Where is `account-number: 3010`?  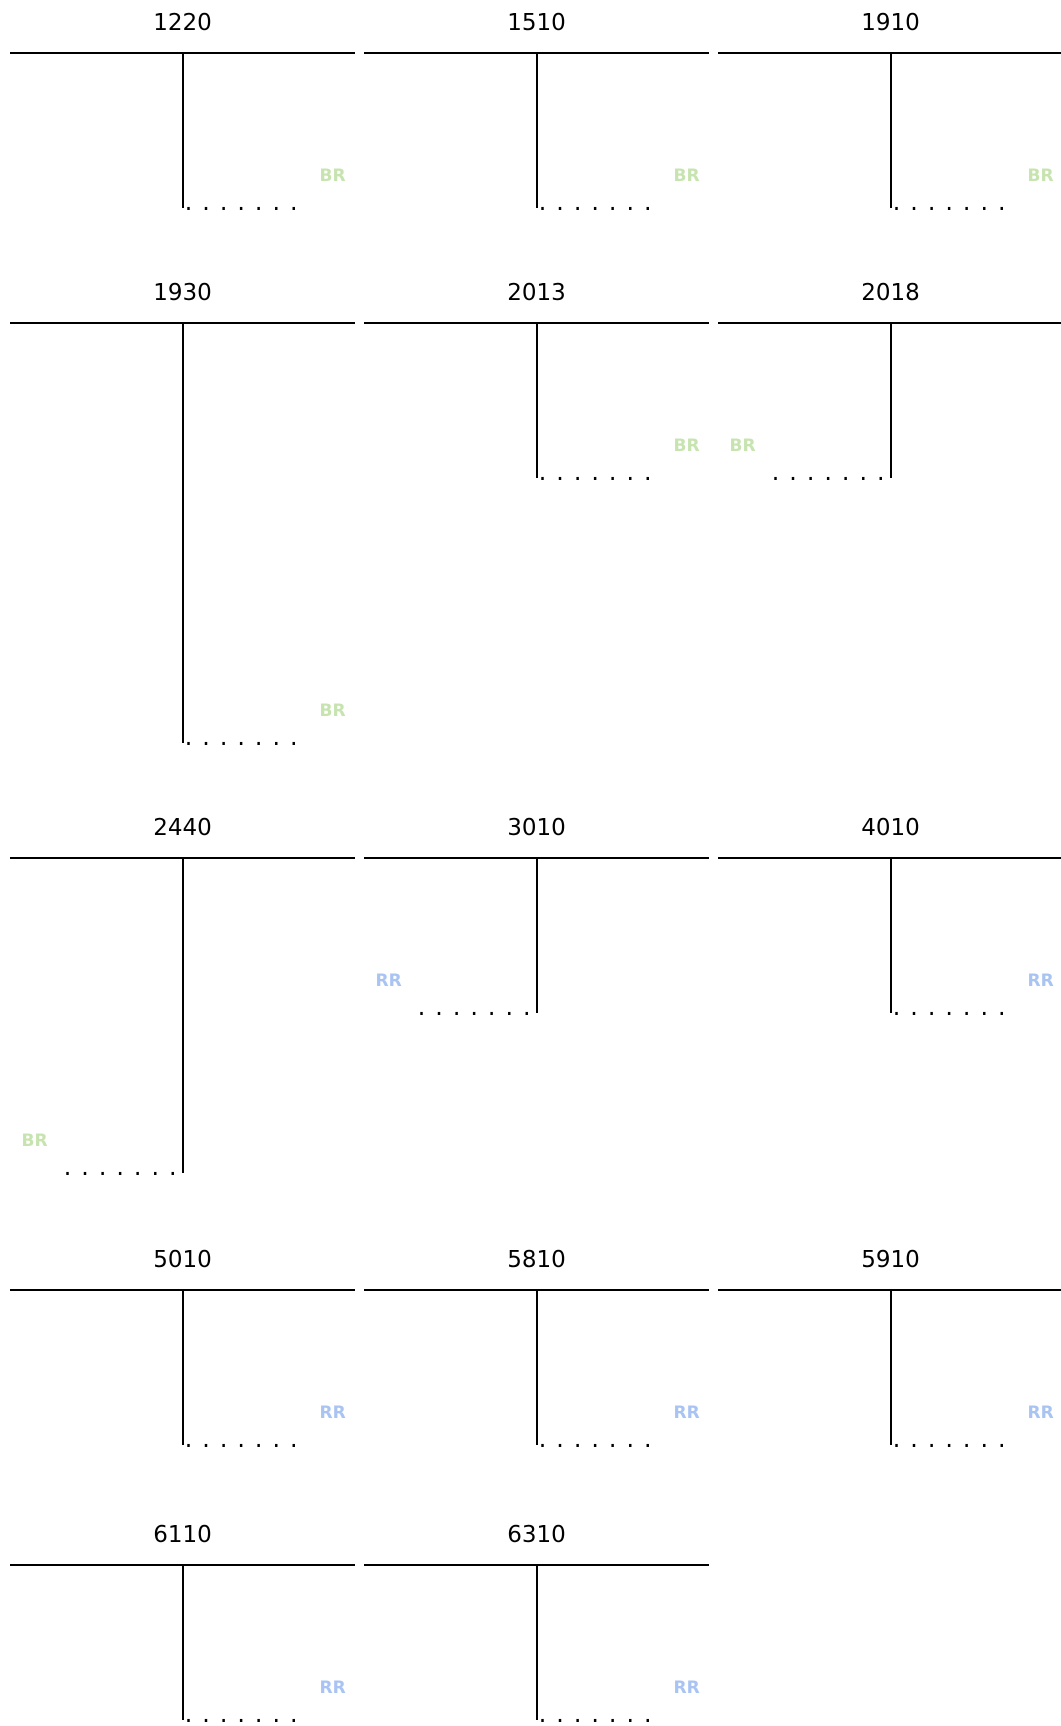
account-number: 3010 is located at coordinates (536, 828).